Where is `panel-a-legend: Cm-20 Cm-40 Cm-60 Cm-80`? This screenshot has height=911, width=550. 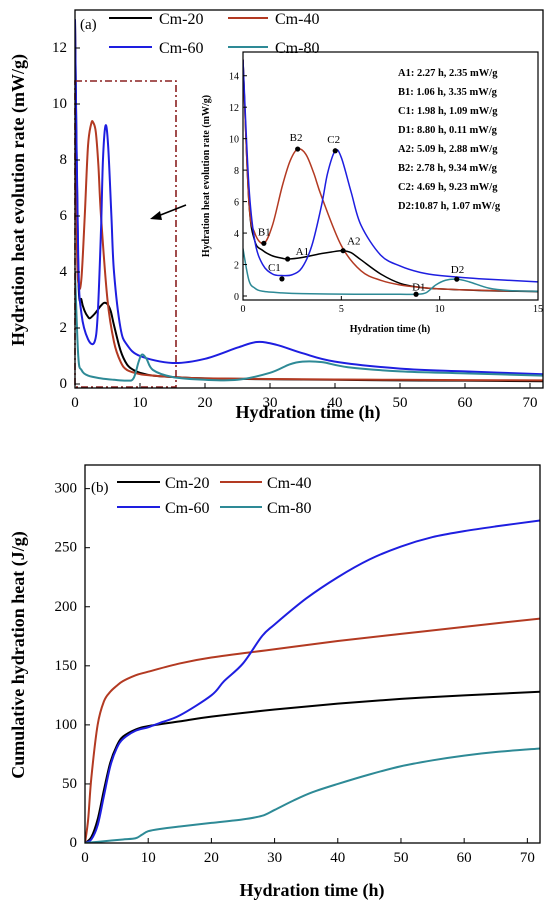
panel-a-legend: Cm-20 Cm-40 Cm-60 Cm-80 is located at coordinates (214, 34).